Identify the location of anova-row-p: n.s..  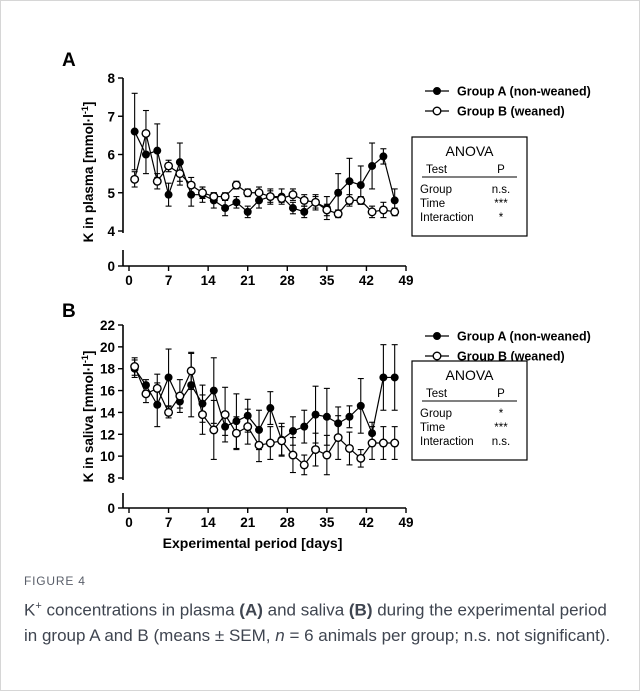
(501, 442).